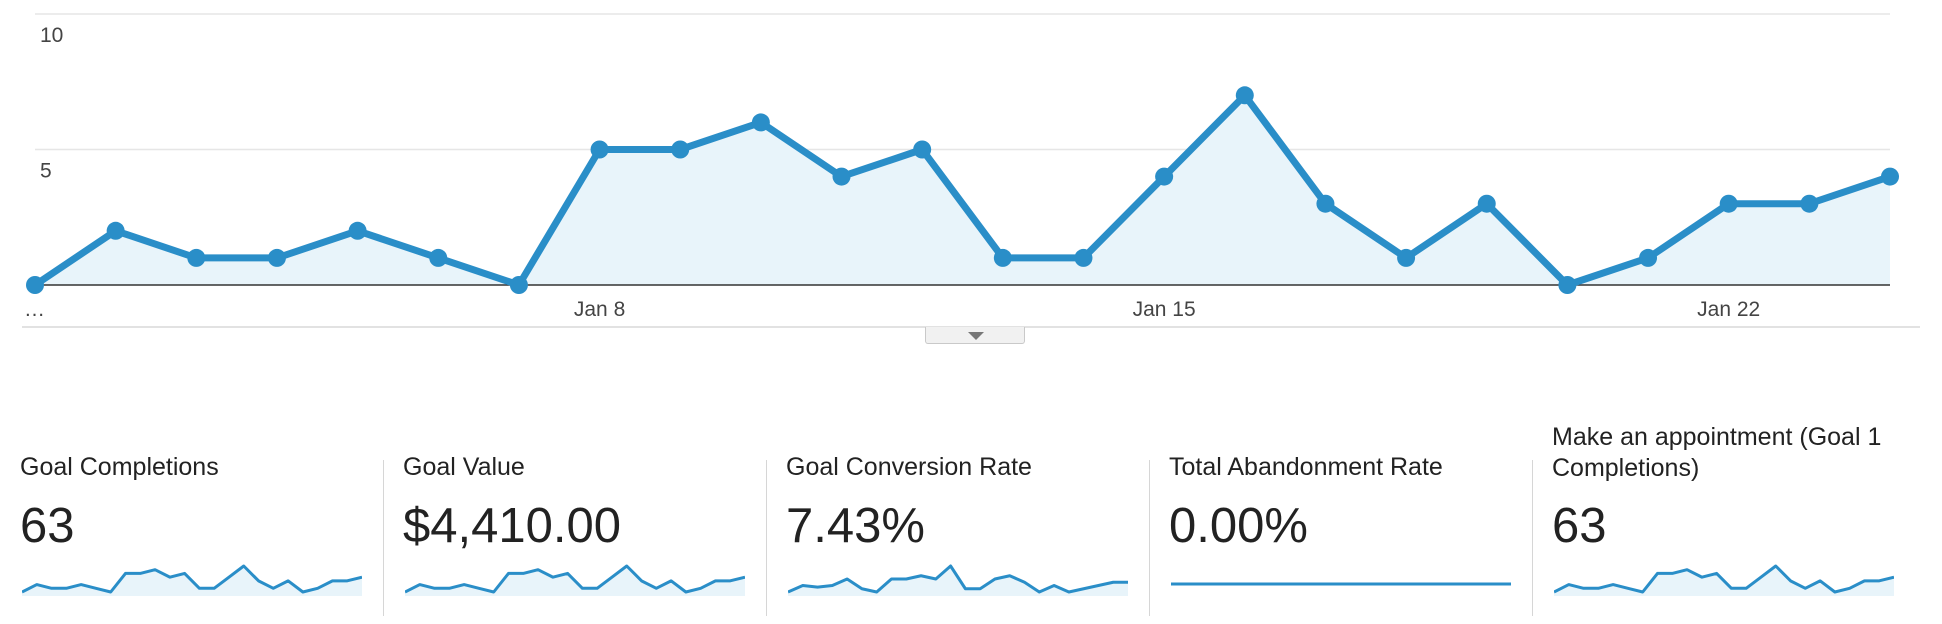 Image resolution: width=1942 pixels, height=624 pixels. I want to click on scorecard-title: Total Abandonment Rate, so click(1306, 467).